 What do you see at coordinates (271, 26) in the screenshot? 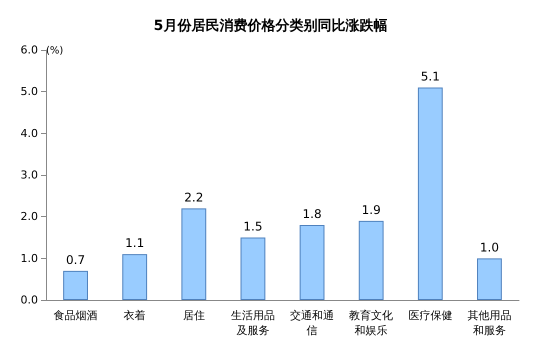
I see `chart-title: 5月份居民消费价格分类别同比涨跌幅` at bounding box center [271, 26].